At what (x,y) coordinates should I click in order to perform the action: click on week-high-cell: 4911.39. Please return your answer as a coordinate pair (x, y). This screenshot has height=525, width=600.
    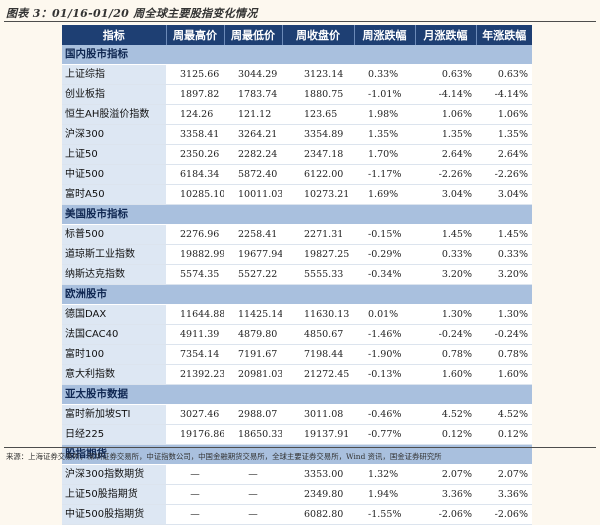
    Looking at the image, I should click on (195, 334).